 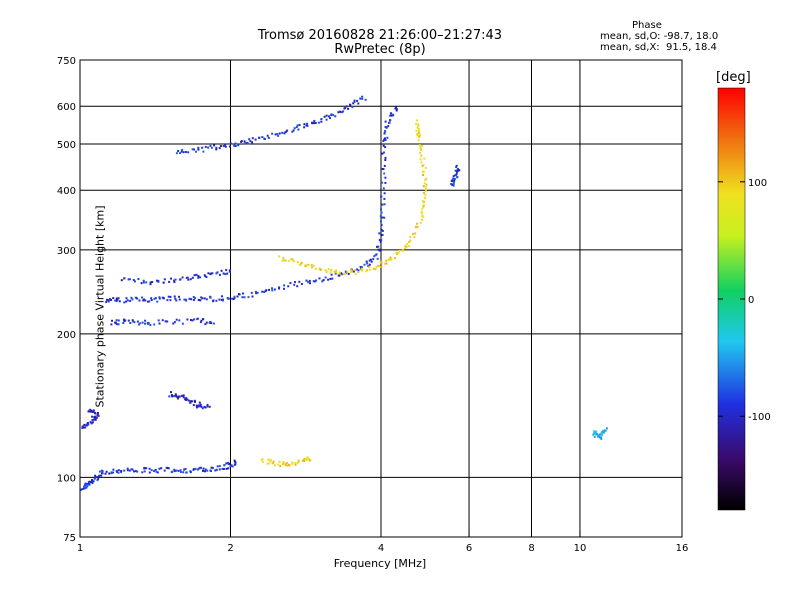 I want to click on colorbar-tick-label: 100, so click(x=757, y=183).